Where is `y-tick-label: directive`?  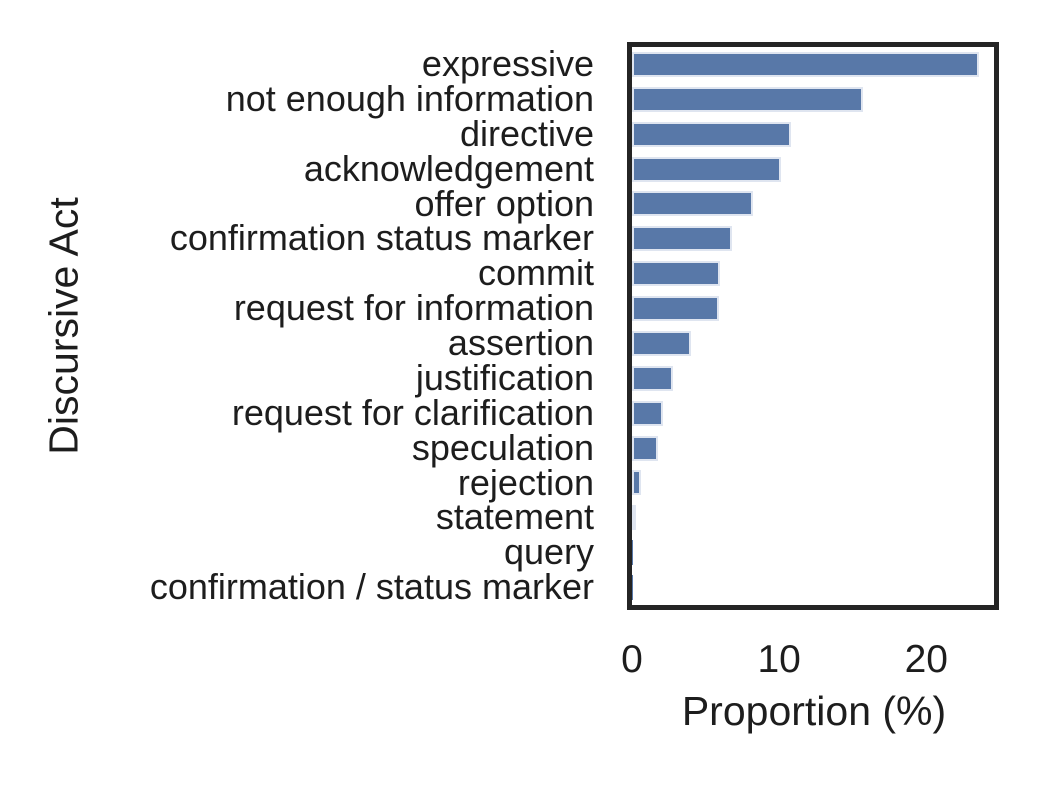 y-tick-label: directive is located at coordinates (526, 133).